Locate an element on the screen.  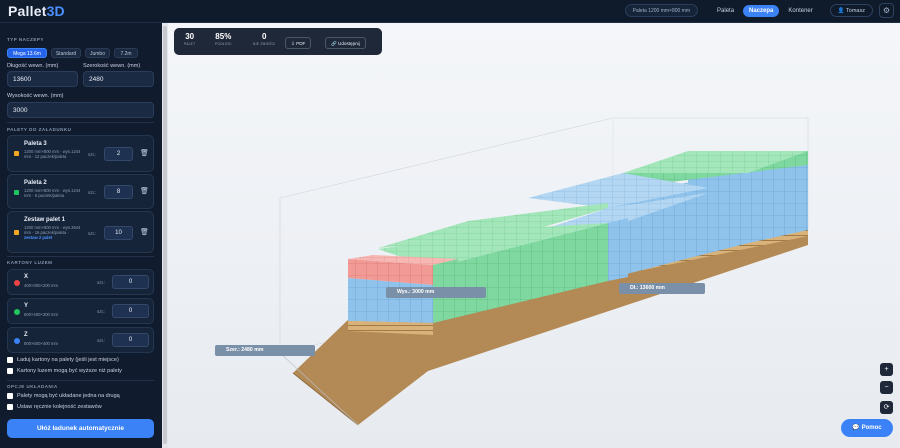
chip-jumbo: Jumbo is located at coordinates (97, 53).